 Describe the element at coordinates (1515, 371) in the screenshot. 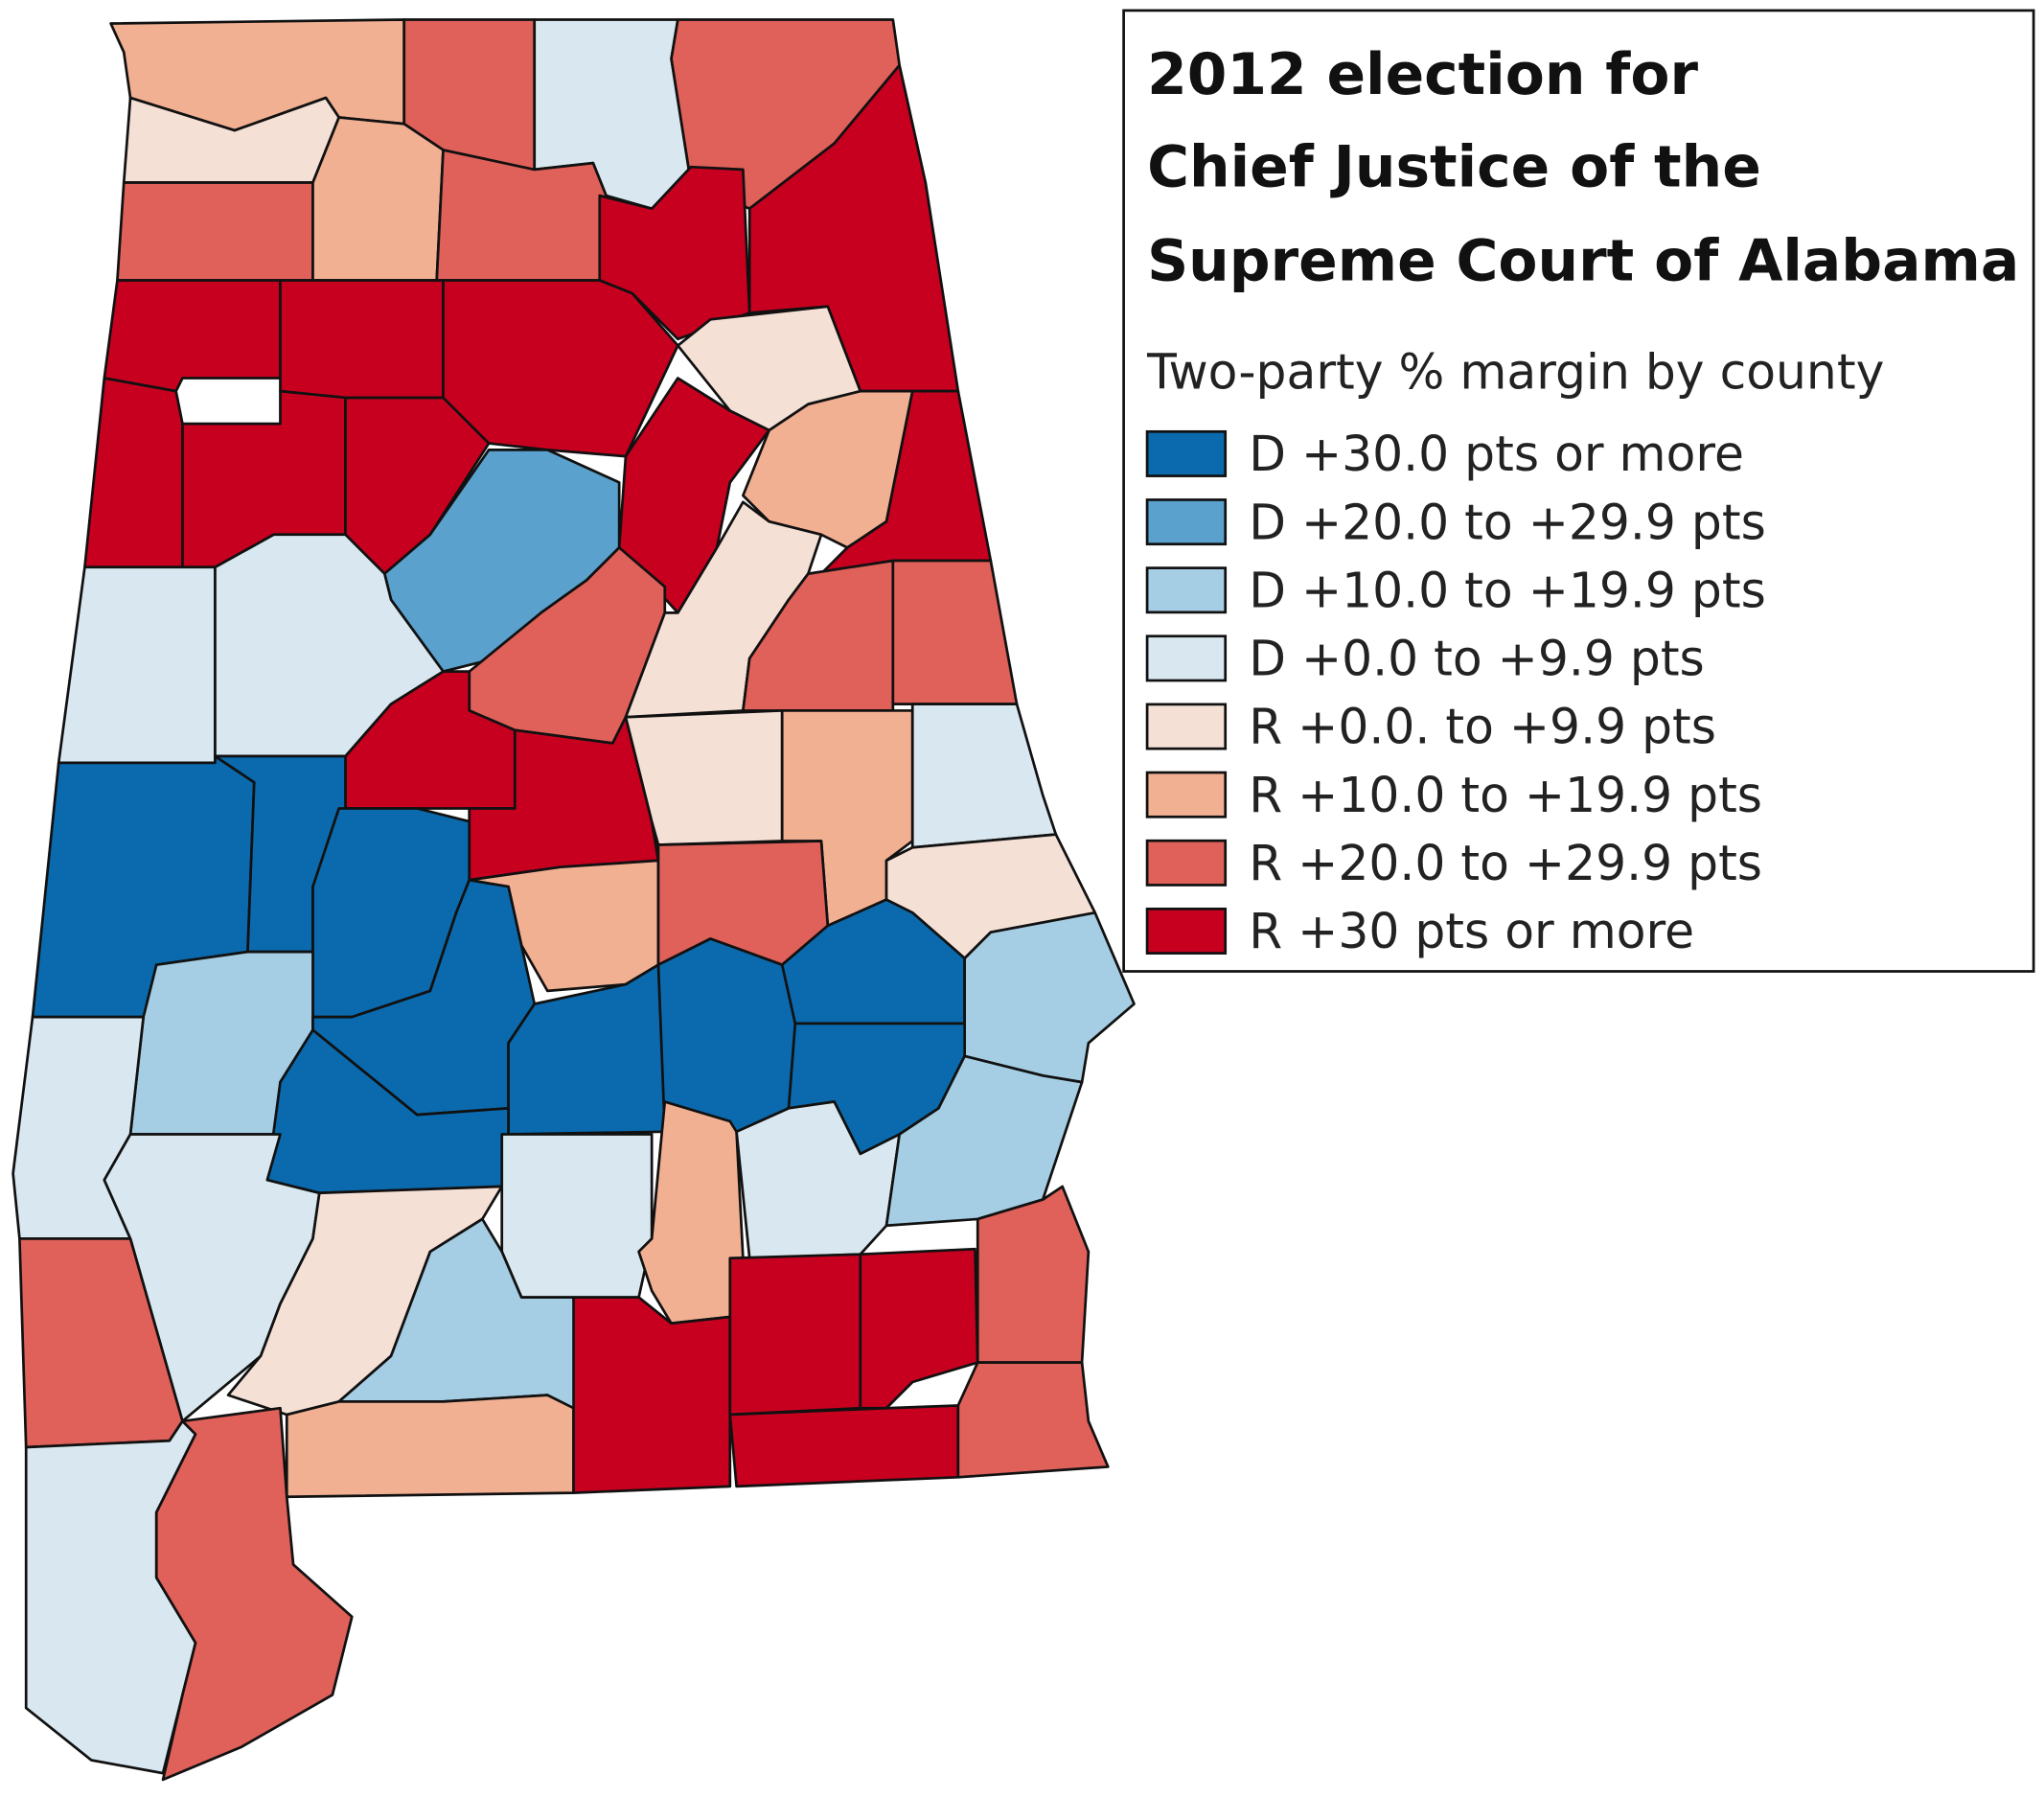

I see `subtitle: Two-party % margin by county` at that location.